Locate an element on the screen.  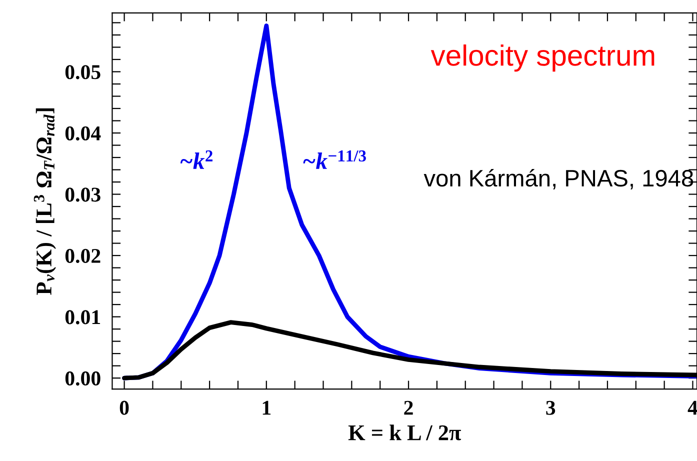
y-tick-label: 0.02 is located at coordinates (82, 256).